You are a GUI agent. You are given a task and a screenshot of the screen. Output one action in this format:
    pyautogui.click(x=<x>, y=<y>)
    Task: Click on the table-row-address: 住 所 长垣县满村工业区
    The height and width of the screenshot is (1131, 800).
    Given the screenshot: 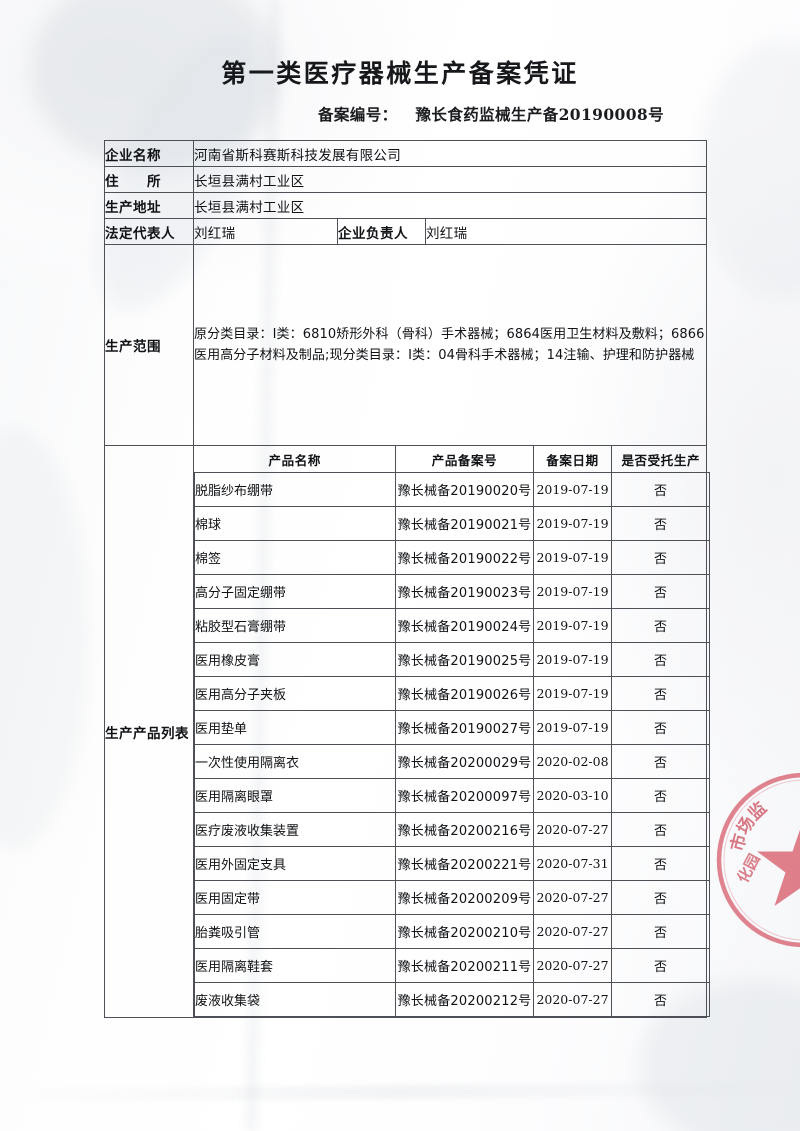 What is the action you would take?
    pyautogui.click(x=406, y=179)
    